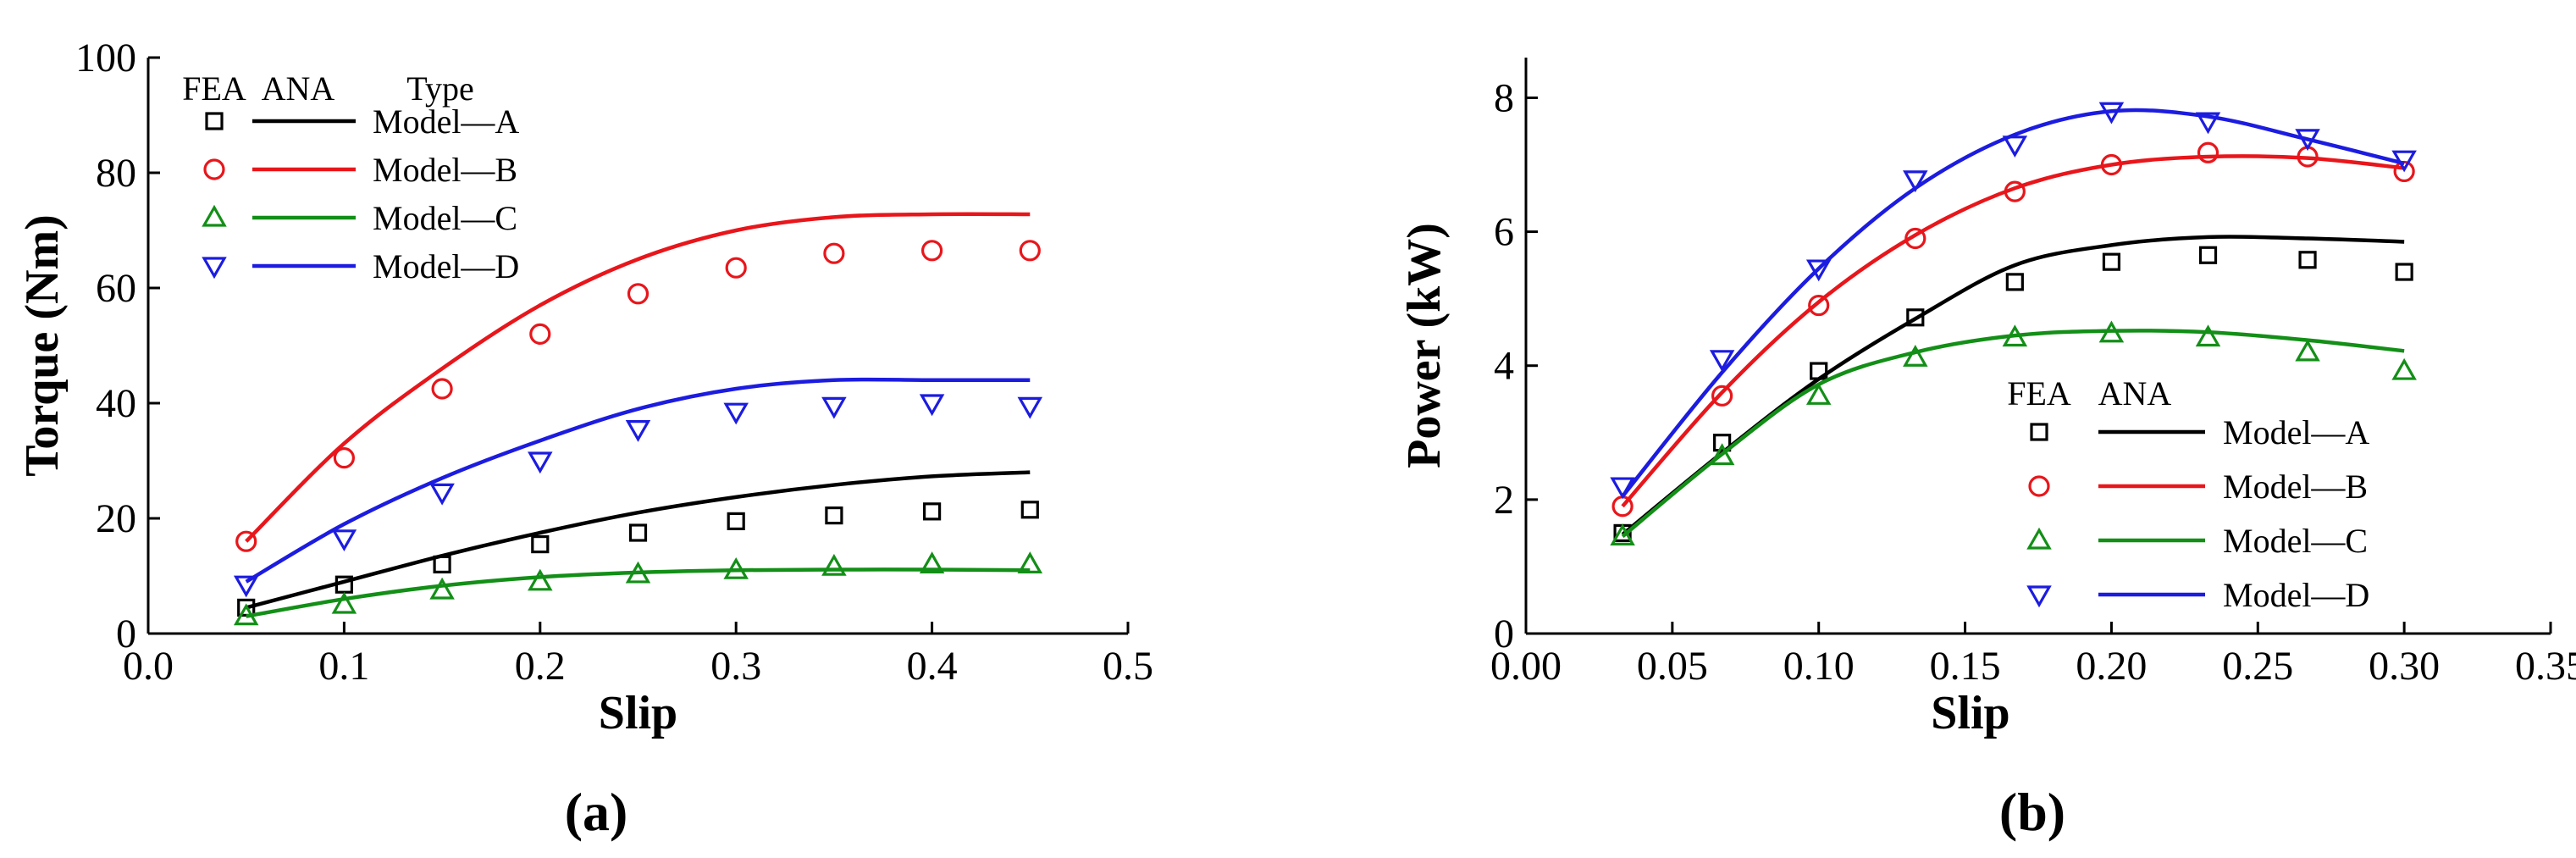 Image resolution: width=2576 pixels, height=858 pixels. I want to click on x-tick-label: 0.15, so click(1965, 666).